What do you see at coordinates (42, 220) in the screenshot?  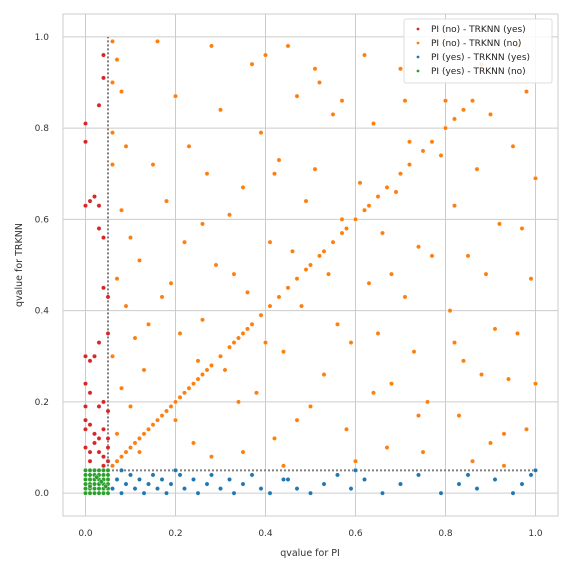 I see `y-tick-label: 0.6` at bounding box center [42, 220].